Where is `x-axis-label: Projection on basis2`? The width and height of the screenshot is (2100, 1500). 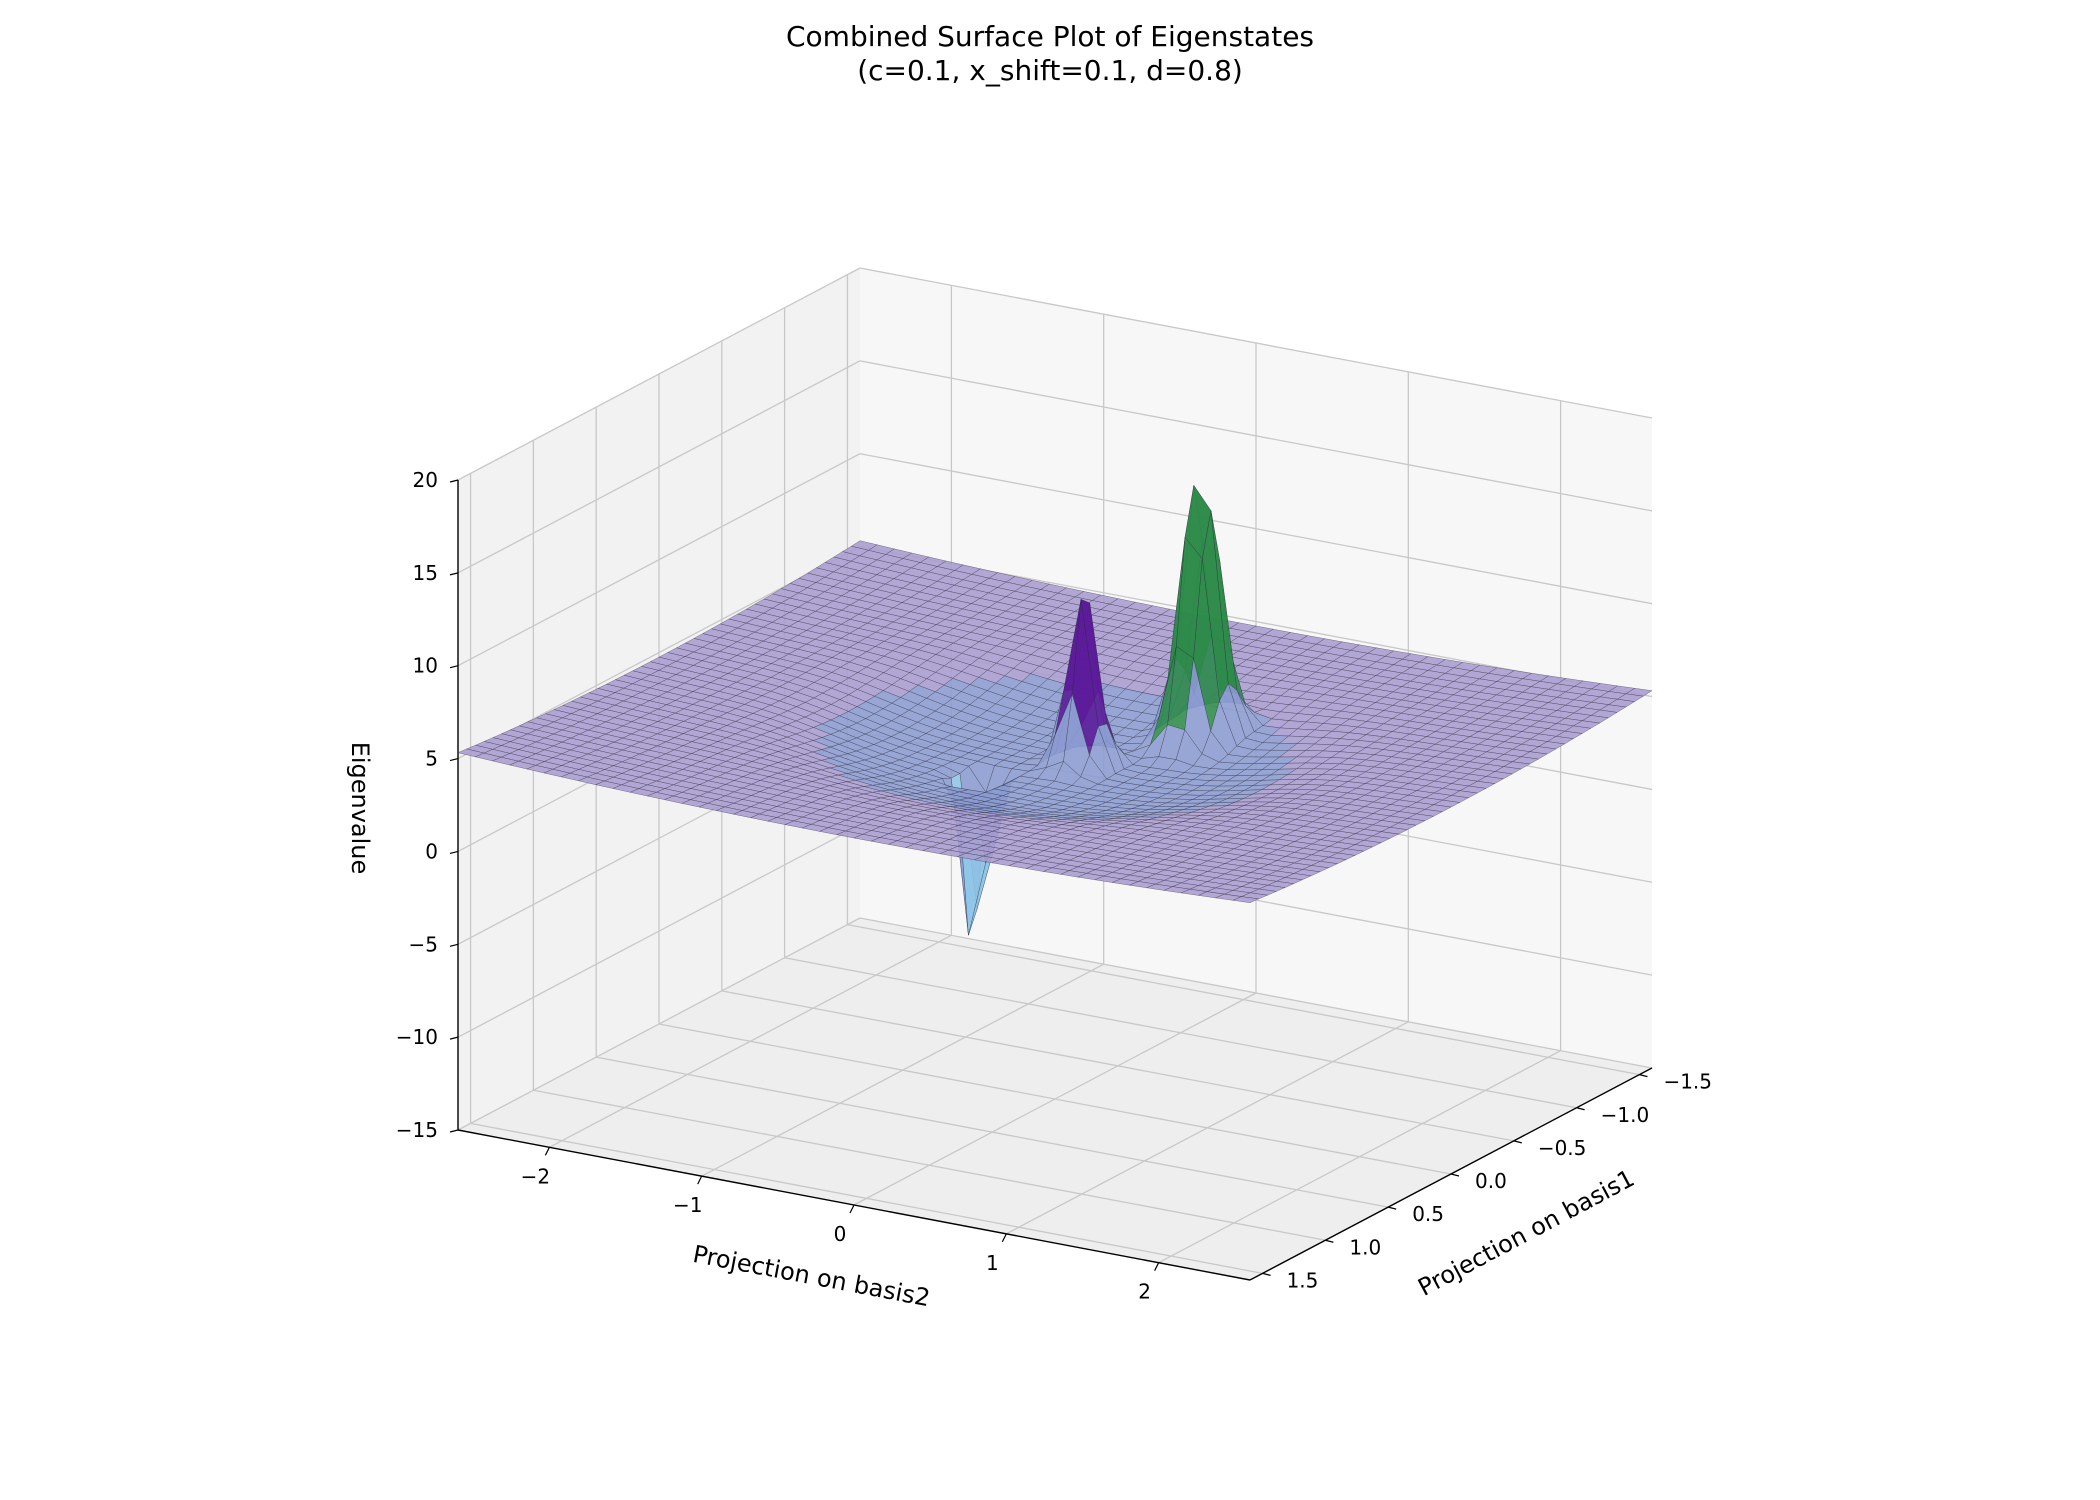
x-axis-label: Projection on basis2 is located at coordinates (812, 1276).